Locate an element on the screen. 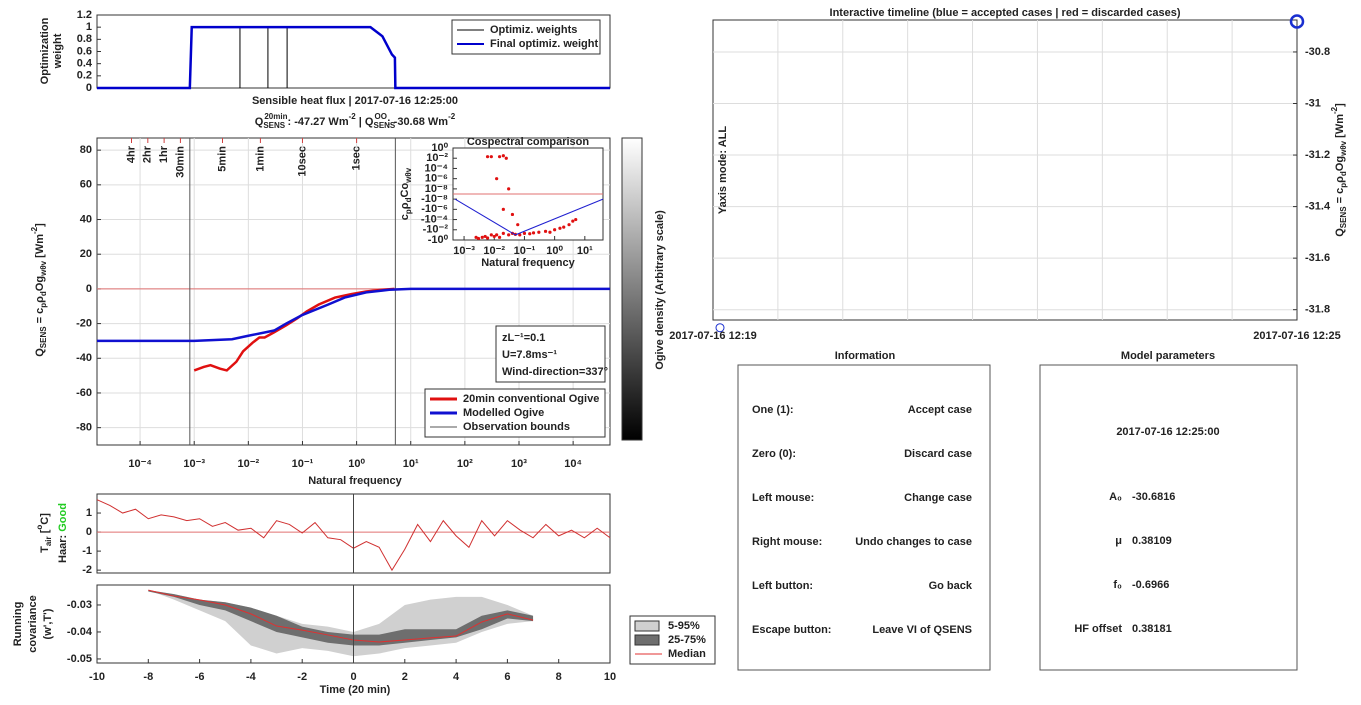  y-tick-label: 40 is located at coordinates (86, 219).